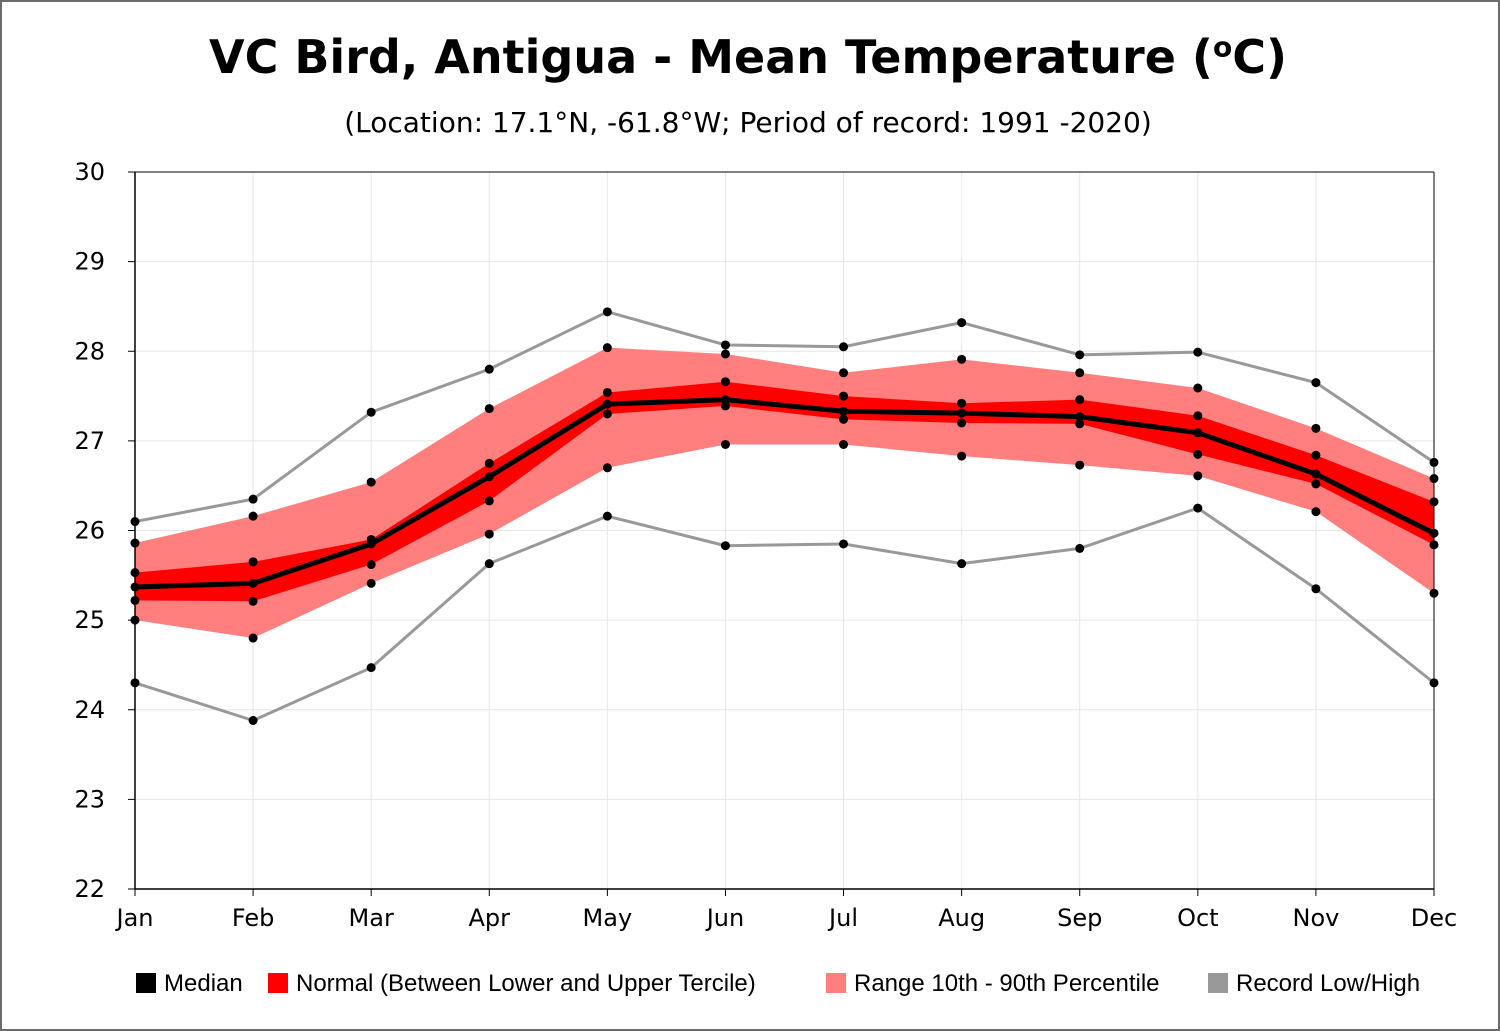 This screenshot has height=1031, width=1500. What do you see at coordinates (1198, 416) in the screenshot?
I see `upper-tercile-point-oct` at bounding box center [1198, 416].